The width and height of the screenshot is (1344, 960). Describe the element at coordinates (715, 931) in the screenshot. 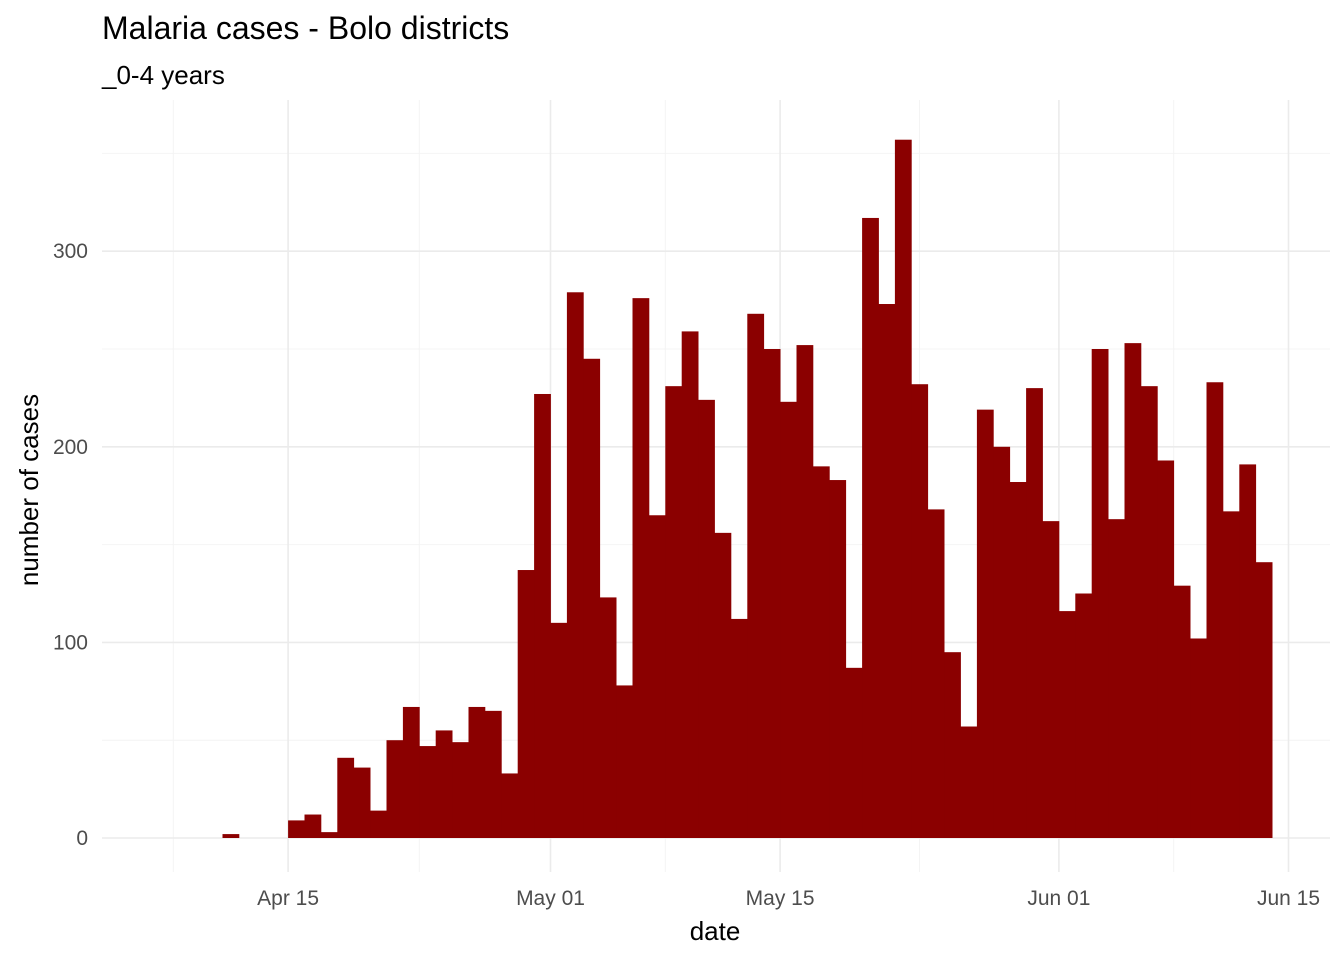

I see `x-axis-title: date` at that location.